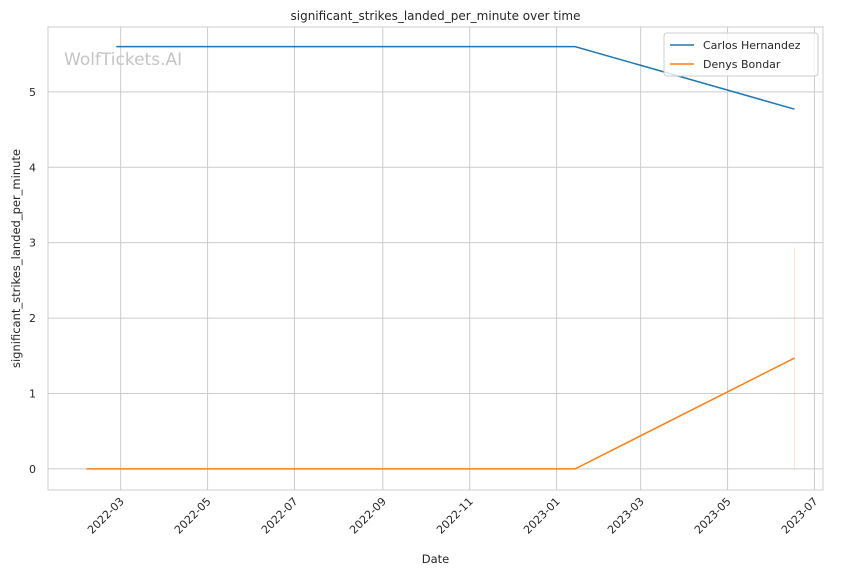 The height and width of the screenshot is (575, 841). I want to click on y-tick-label: 5, so click(32, 92).